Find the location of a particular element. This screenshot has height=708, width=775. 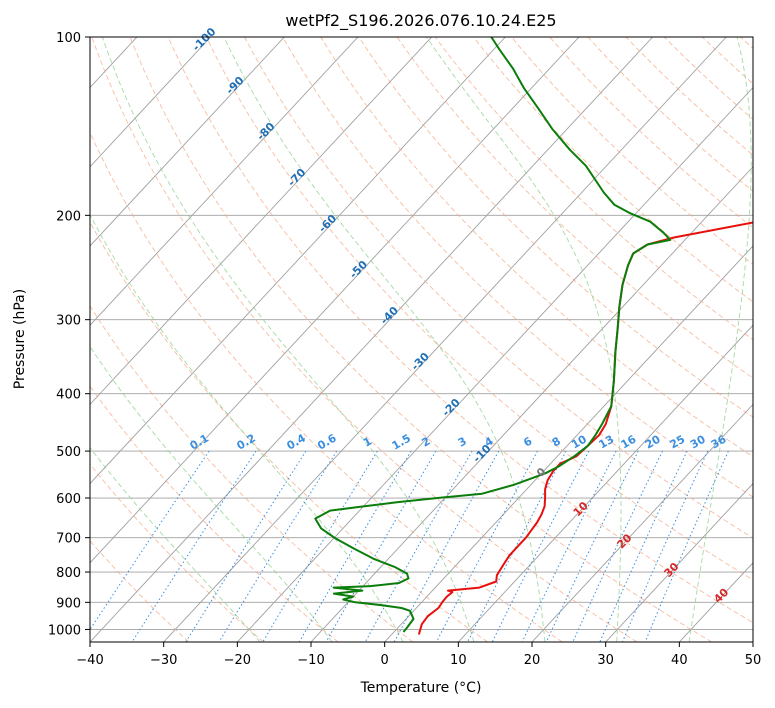

x-tick-label: 10 is located at coordinates (458, 660).